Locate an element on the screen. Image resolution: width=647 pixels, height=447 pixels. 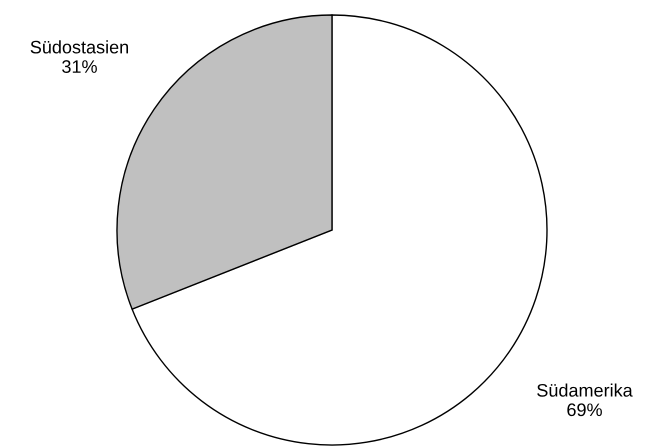
data-label: 31% is located at coordinates (79, 66).